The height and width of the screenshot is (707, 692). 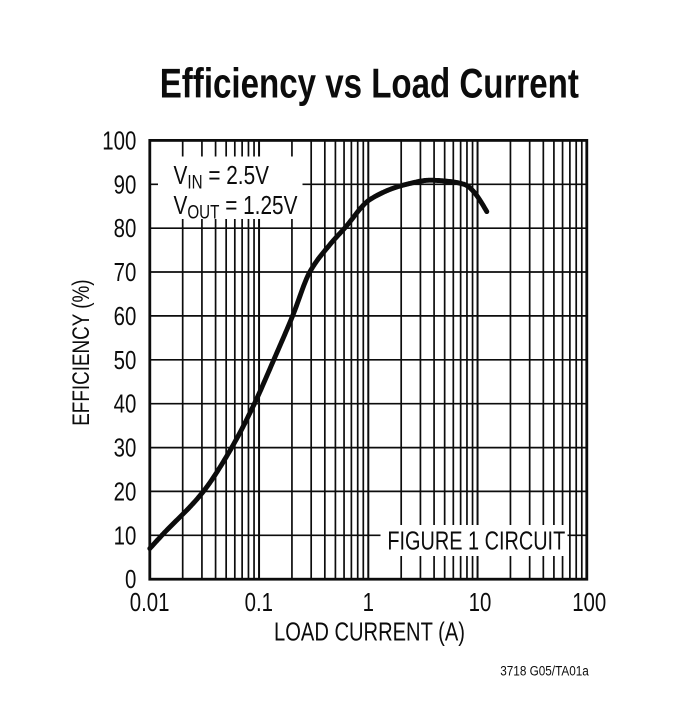 I want to click on svg-text: 0.01, so click(x=150, y=602).